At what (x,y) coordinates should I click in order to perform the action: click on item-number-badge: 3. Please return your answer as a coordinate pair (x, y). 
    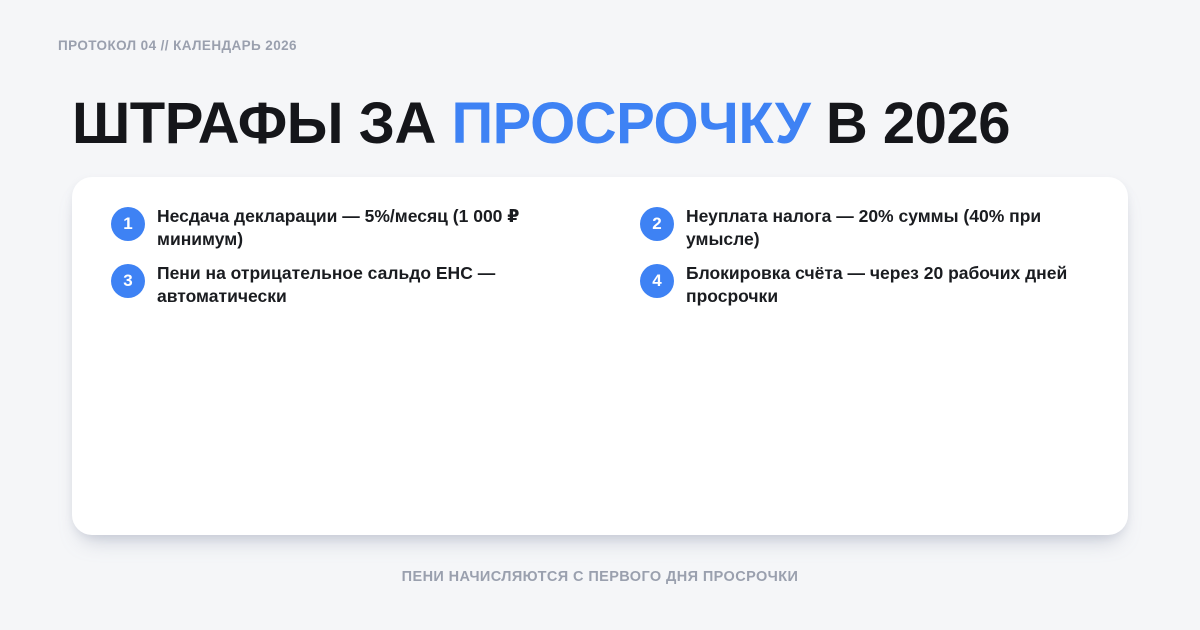
    Looking at the image, I should click on (128, 281).